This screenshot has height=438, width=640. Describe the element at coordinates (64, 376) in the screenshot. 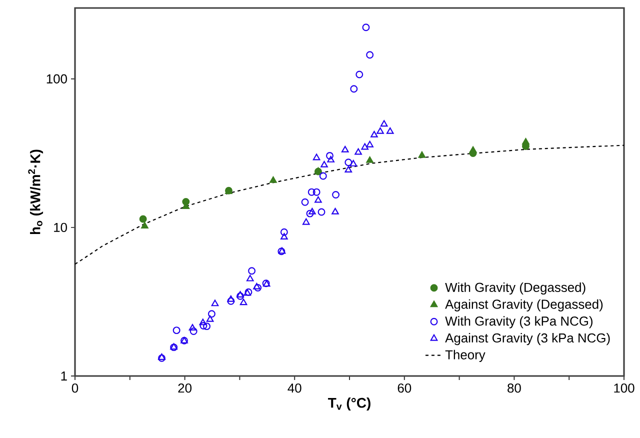

I see `y-tick-label: 1` at that location.